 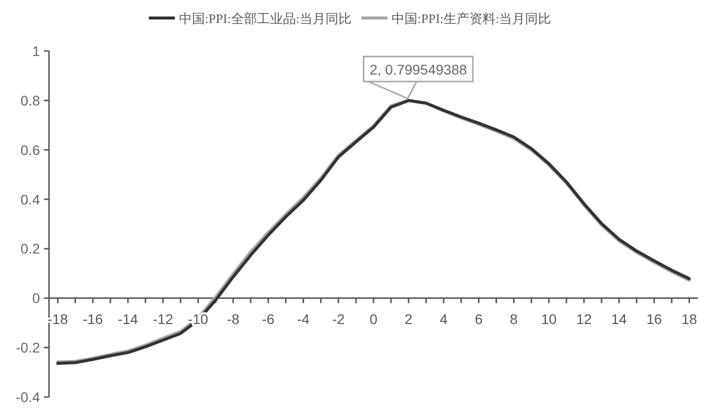 I want to click on legend-label: 中国:PPI:生产资料:当月同比, so click(x=472, y=18).